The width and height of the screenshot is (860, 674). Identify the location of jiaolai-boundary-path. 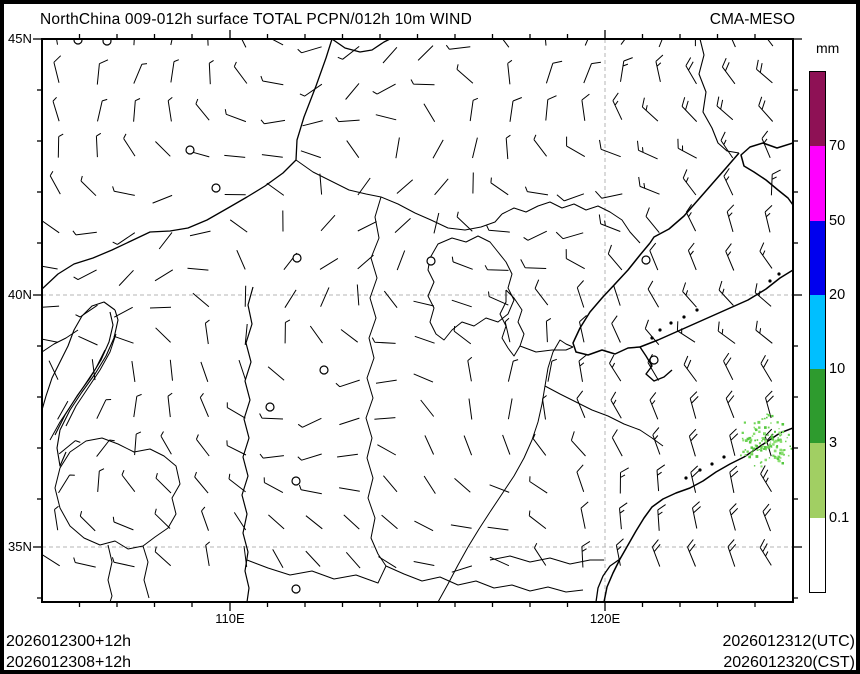
(604, 416).